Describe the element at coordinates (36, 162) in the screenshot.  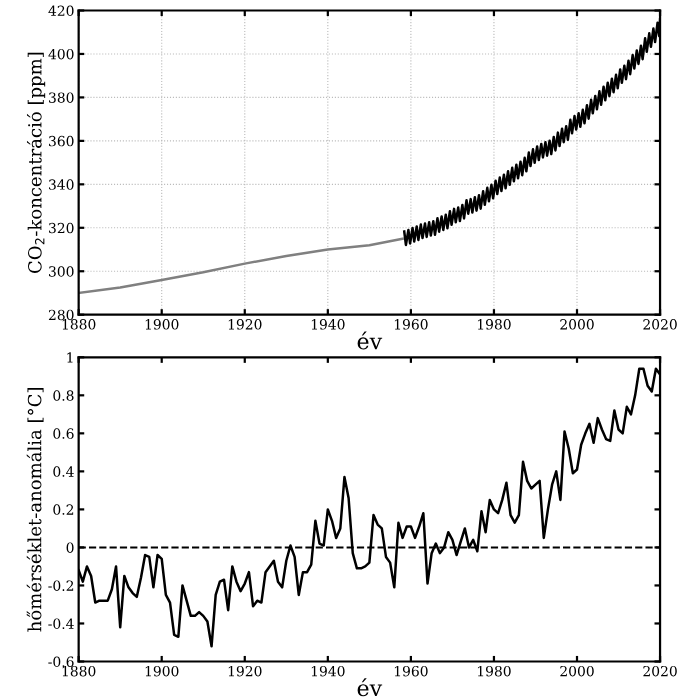
I see `y-axis-title: CO$_{2}$-koncentráció [ppm]` at that location.